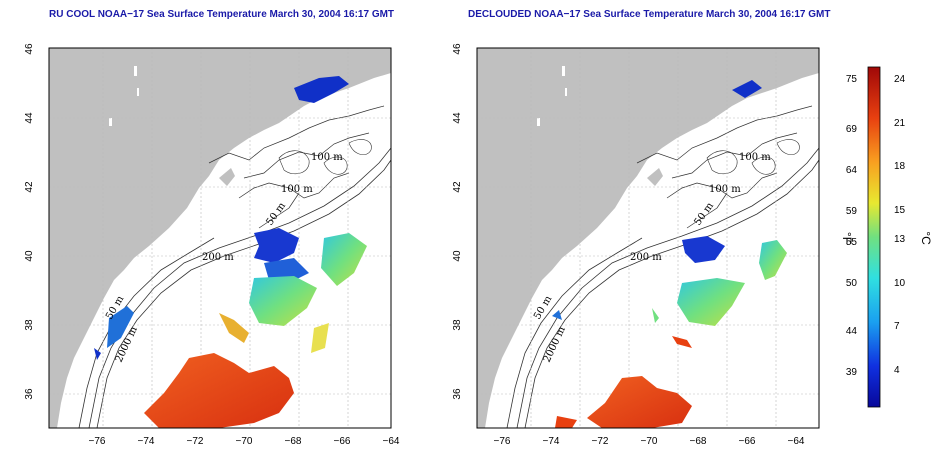 The width and height of the screenshot is (950, 475). I want to click on celsius-tick: 4, so click(897, 370).